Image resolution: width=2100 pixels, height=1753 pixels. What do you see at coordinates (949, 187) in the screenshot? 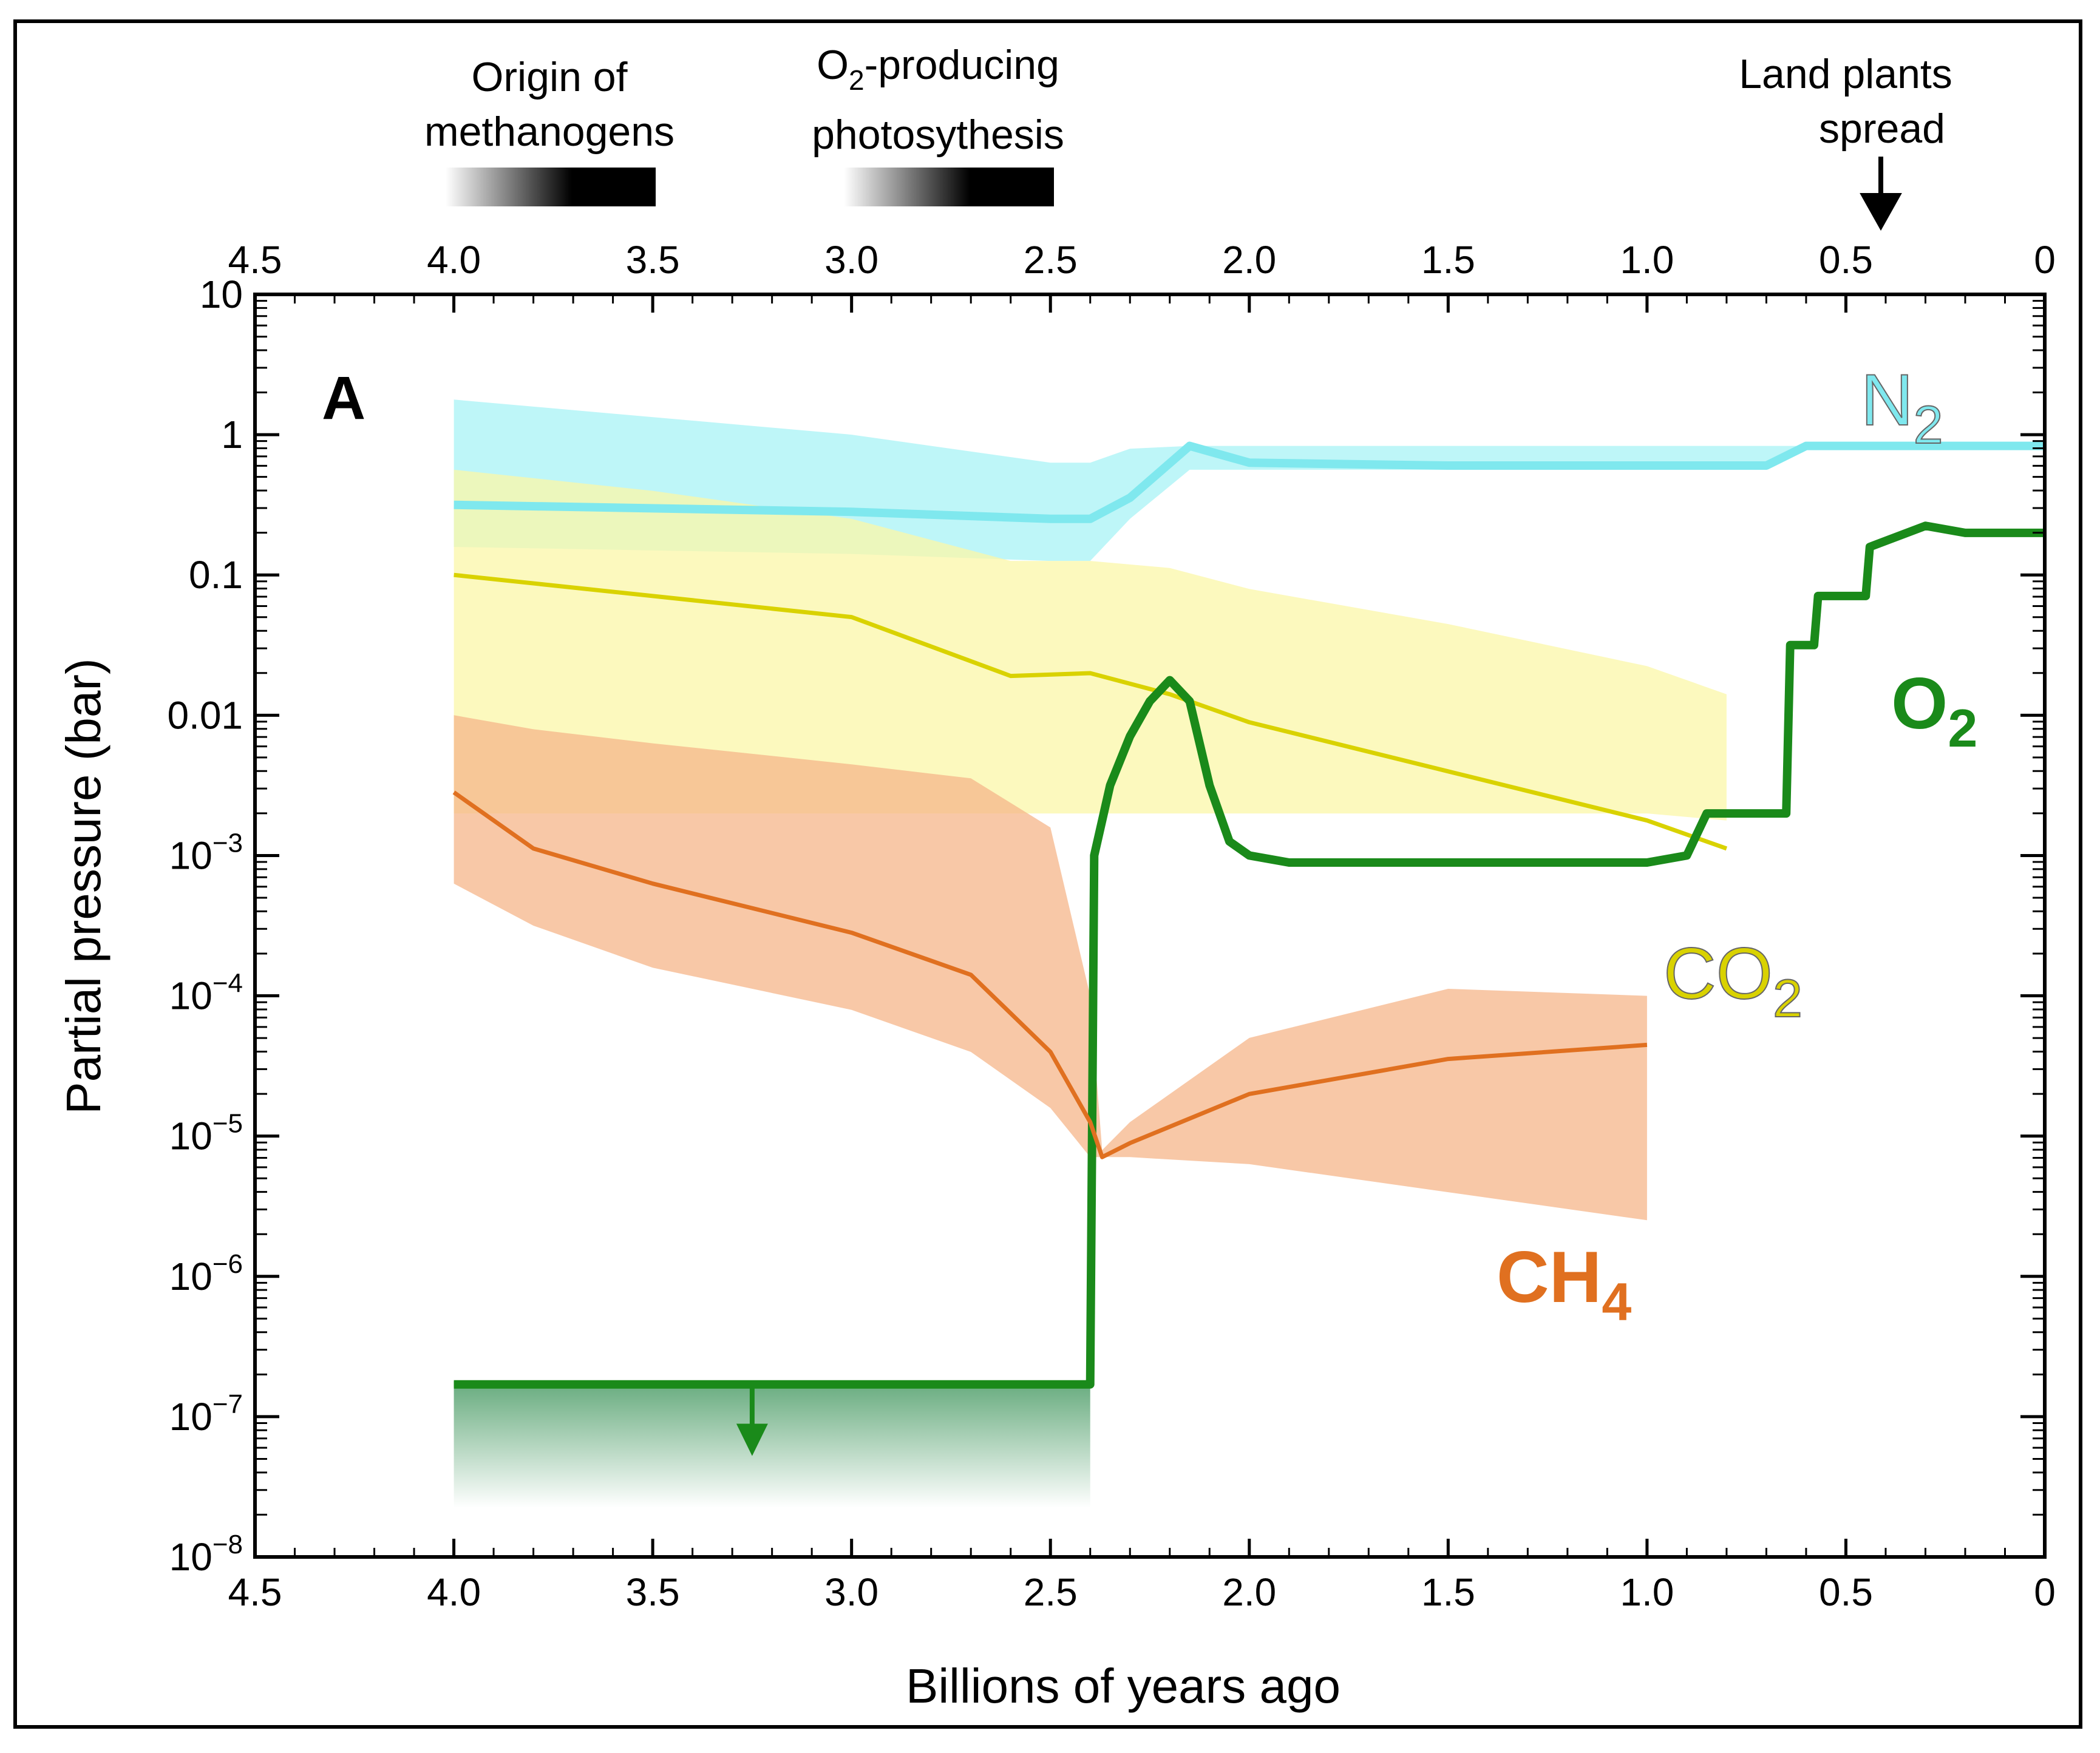
I see `photosynthesis-gradient-bar` at bounding box center [949, 187].